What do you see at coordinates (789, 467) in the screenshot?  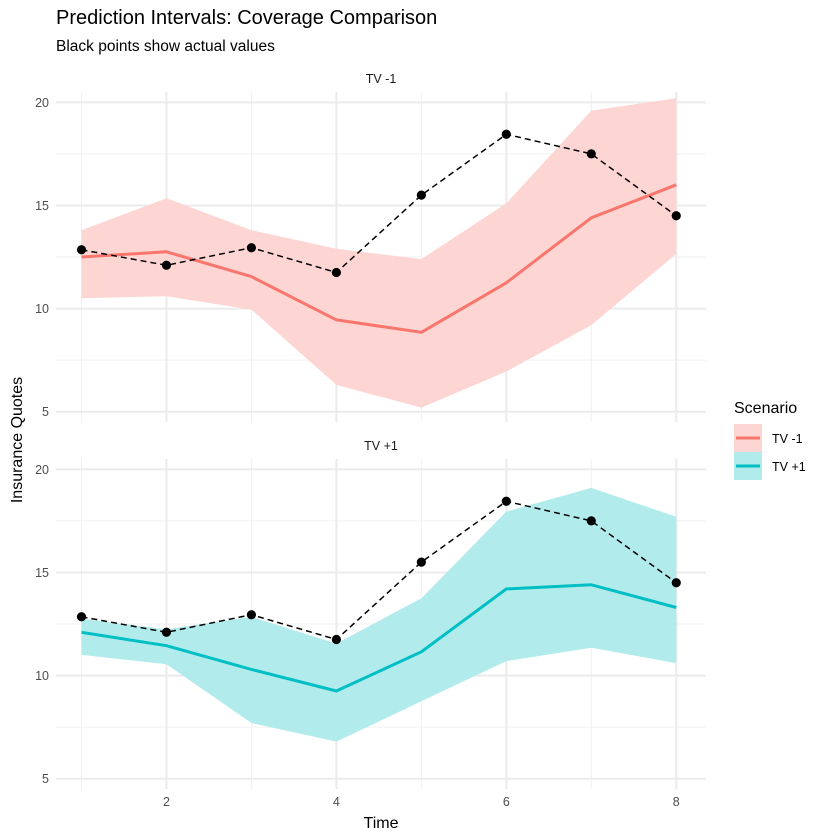 I see `legend-label-tv-plus-1: TV +1` at bounding box center [789, 467].